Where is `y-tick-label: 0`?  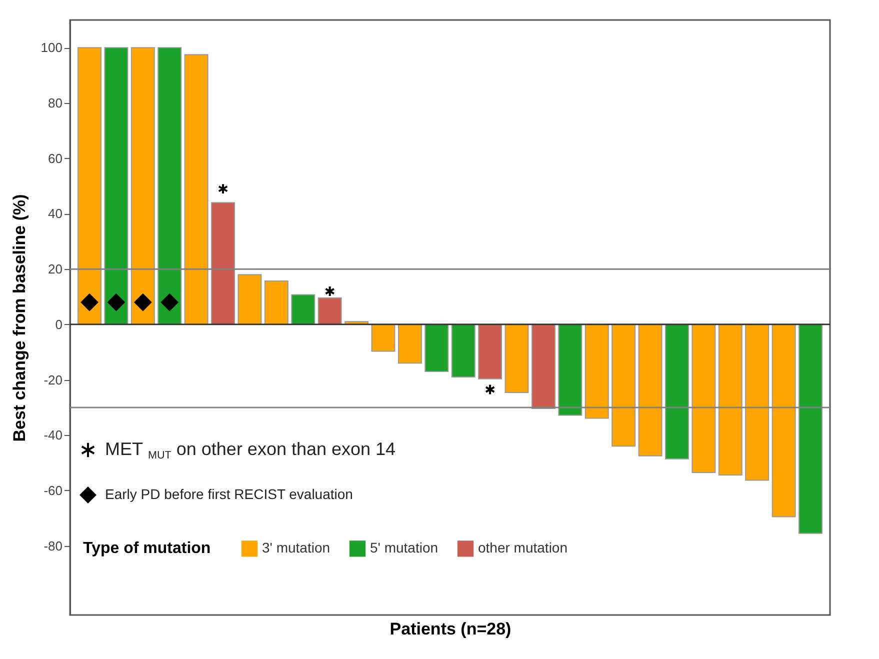 y-tick-label: 0 is located at coordinates (58, 324).